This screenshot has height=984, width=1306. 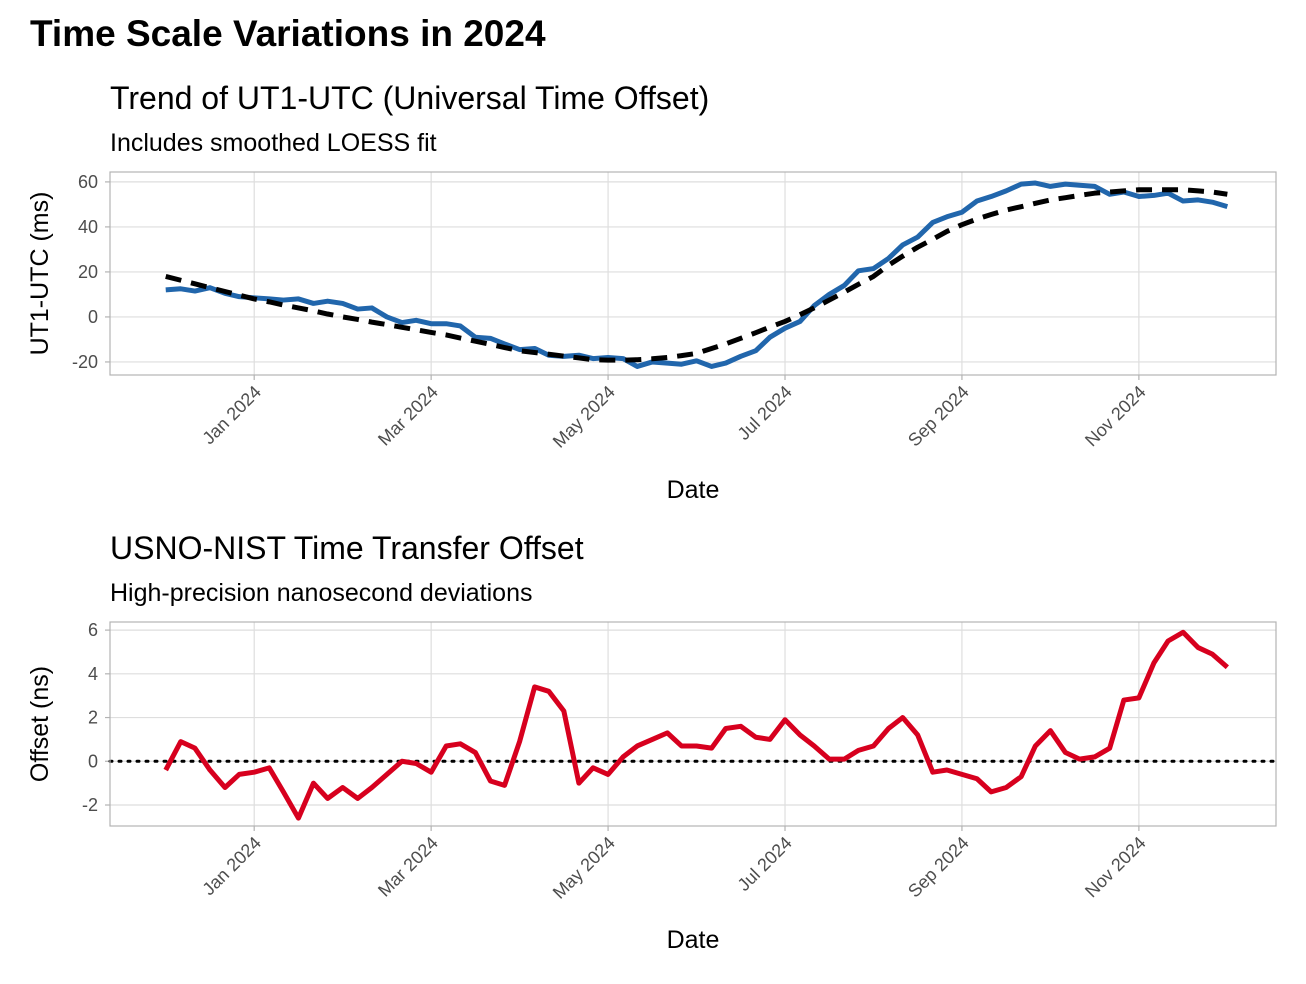 I want to click on y-tick-label: 6, so click(x=93, y=630).